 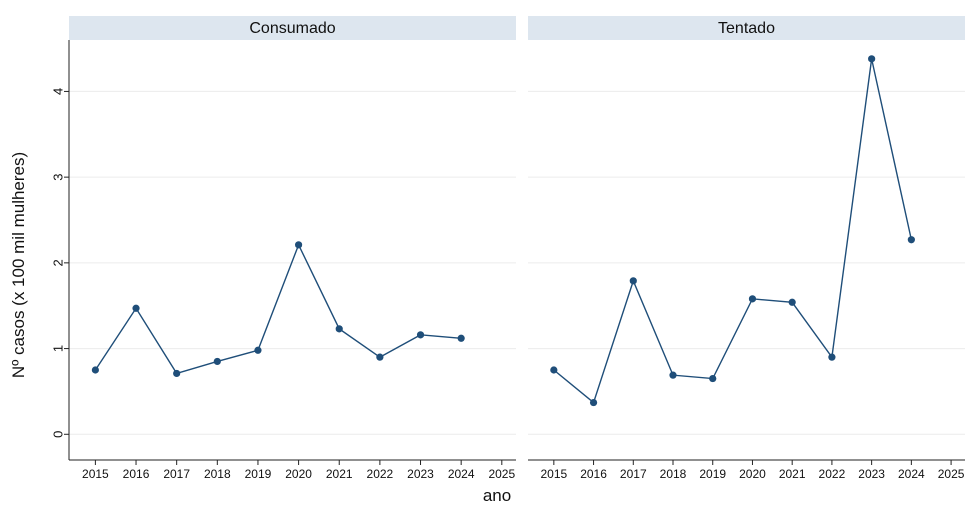 What do you see at coordinates (58, 262) in the screenshot?
I see `y-tick-label: 2` at bounding box center [58, 262].